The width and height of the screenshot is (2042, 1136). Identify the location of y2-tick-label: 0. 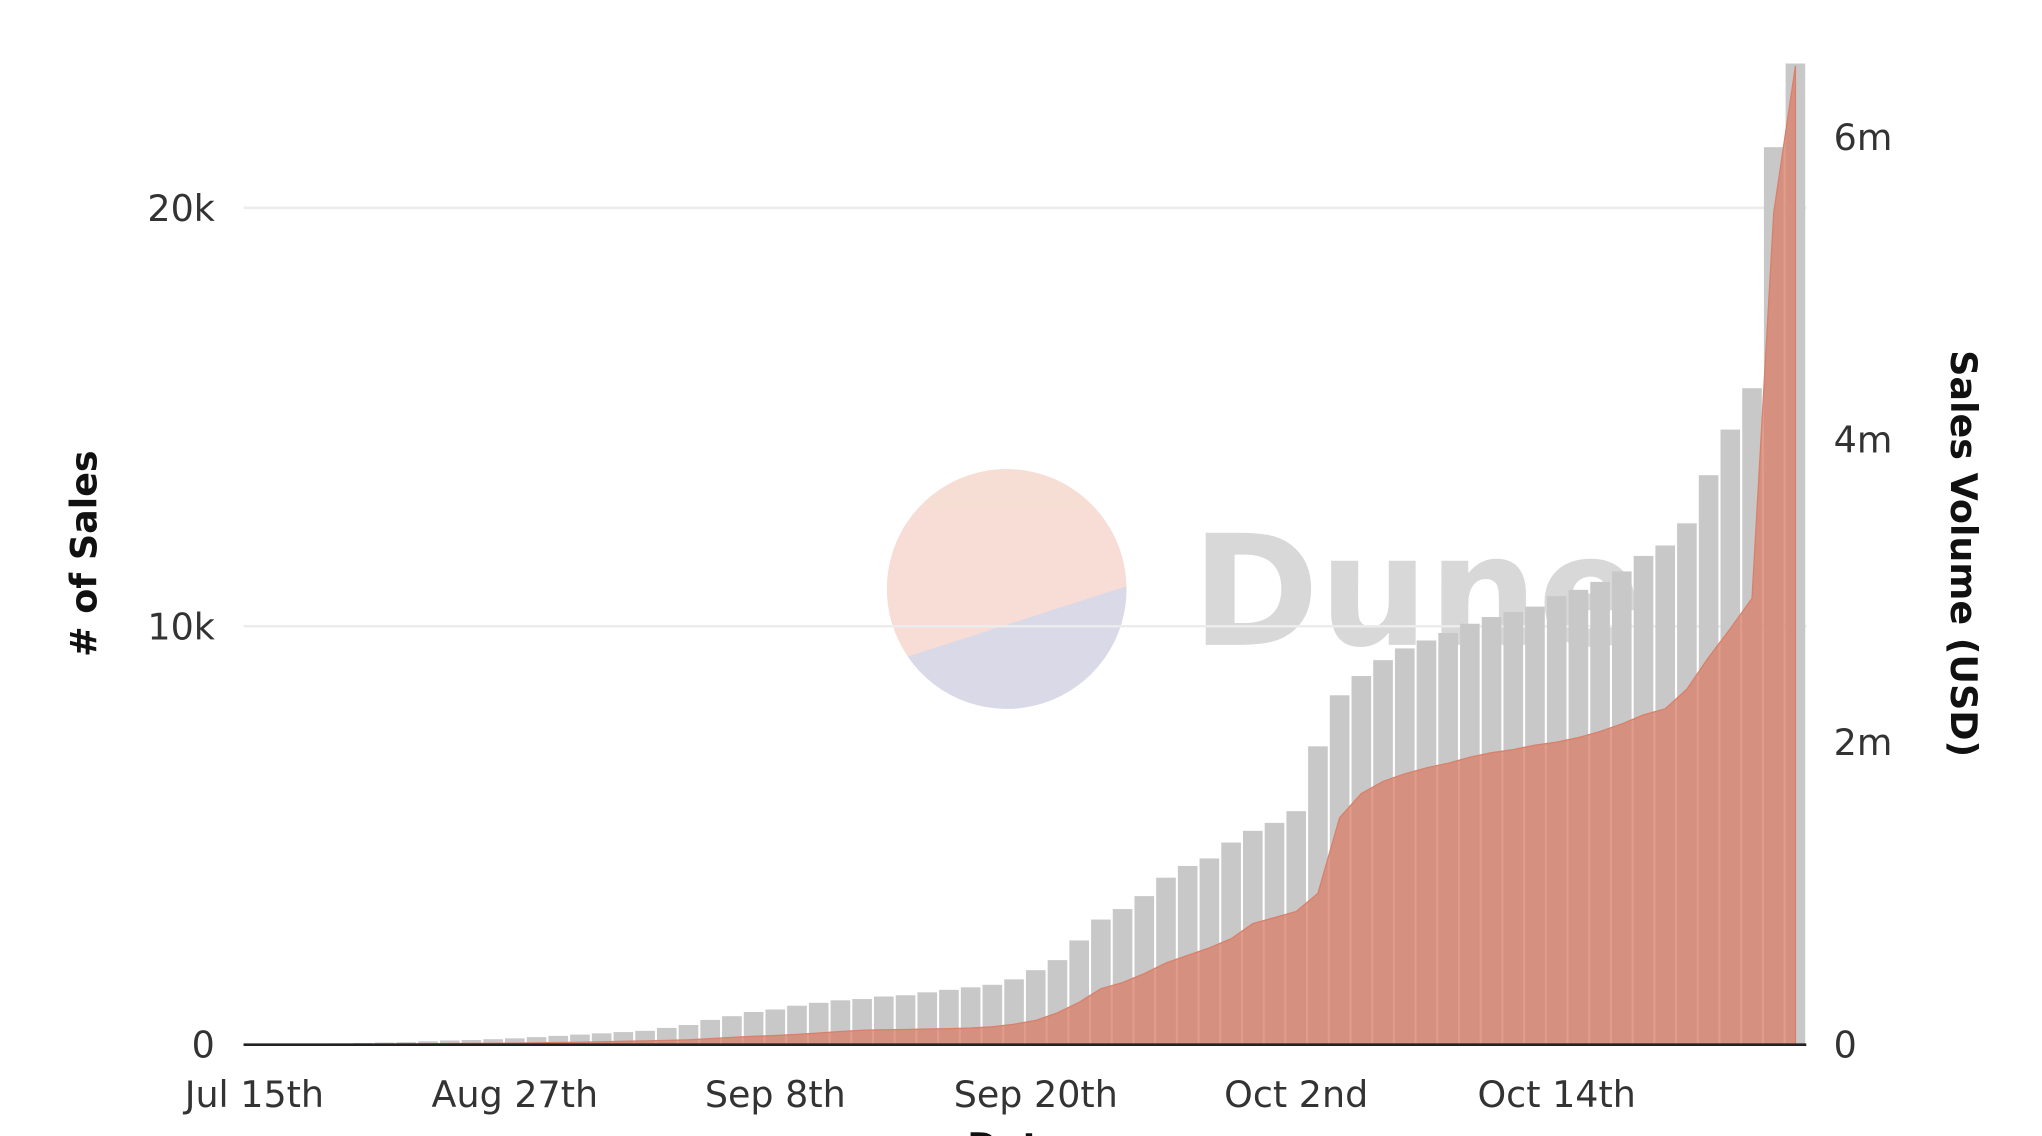
(1845, 1045).